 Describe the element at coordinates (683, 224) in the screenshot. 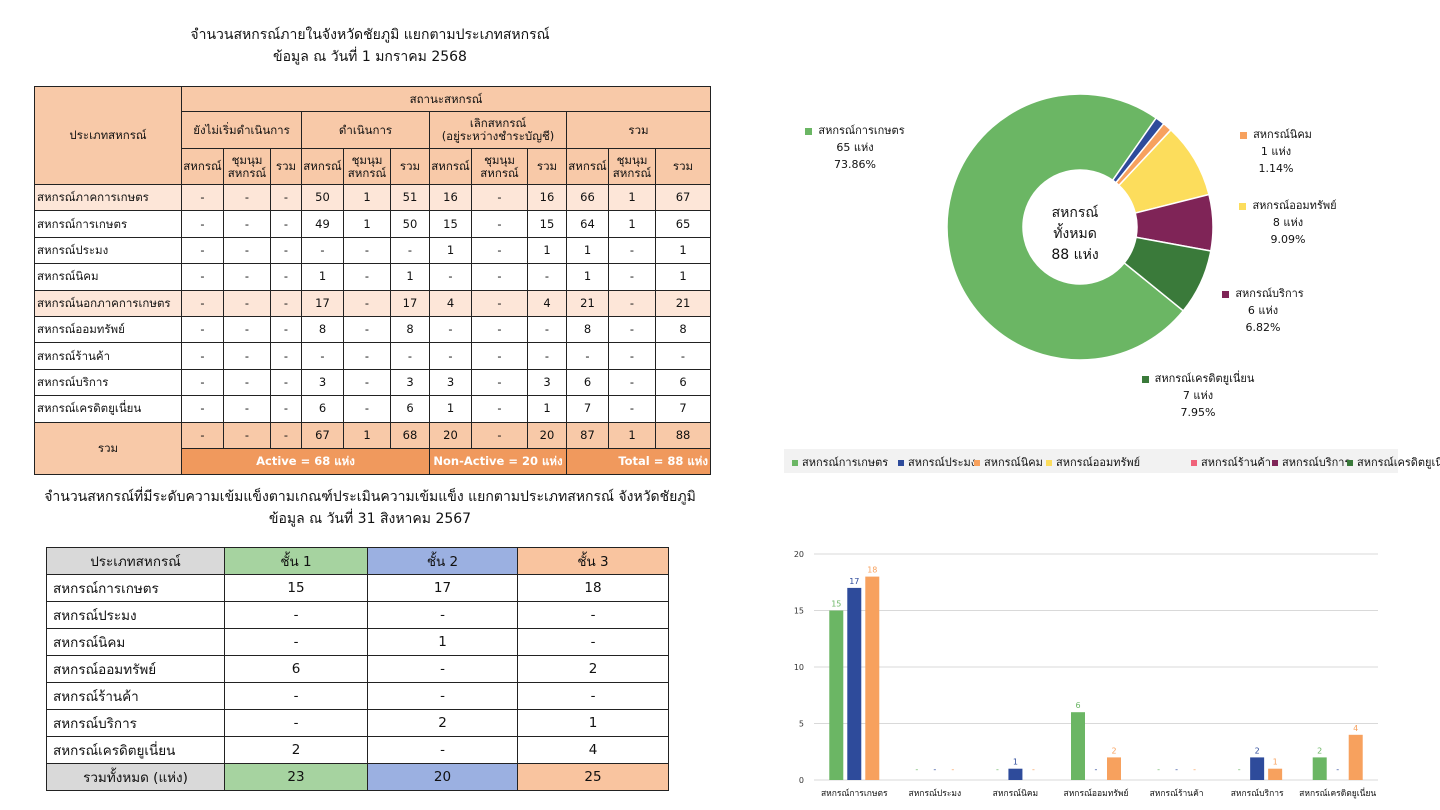

I see `cell-value: 65` at that location.